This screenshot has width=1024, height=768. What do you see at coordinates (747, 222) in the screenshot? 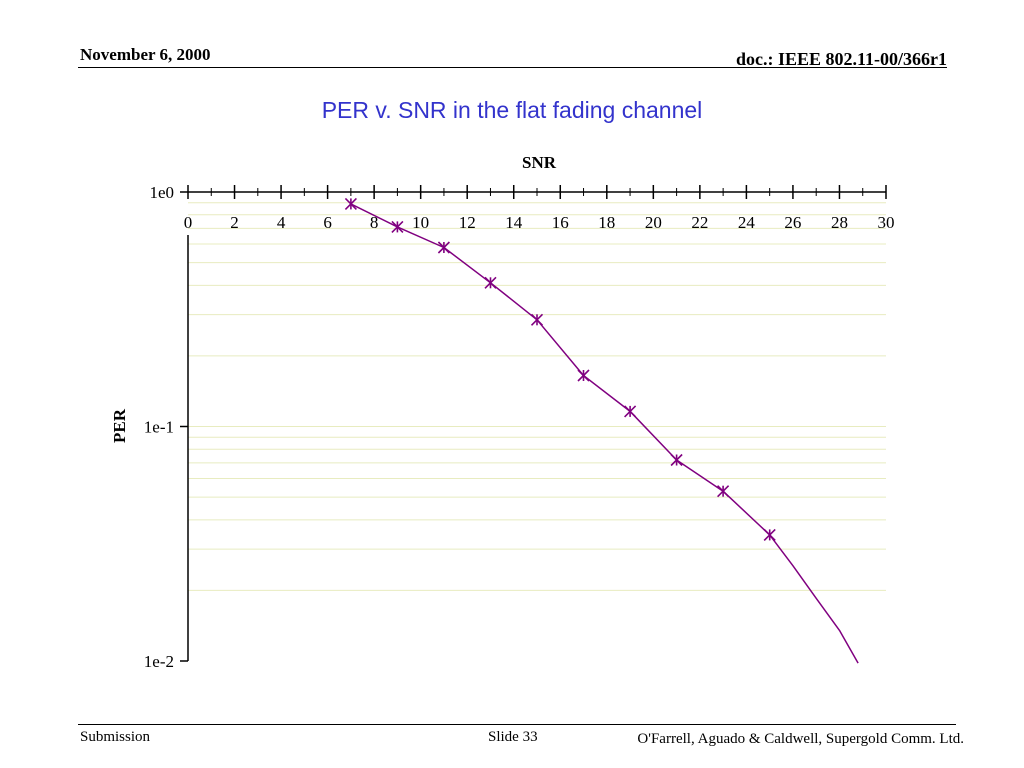
I see `x-tick-label: 24` at bounding box center [747, 222].